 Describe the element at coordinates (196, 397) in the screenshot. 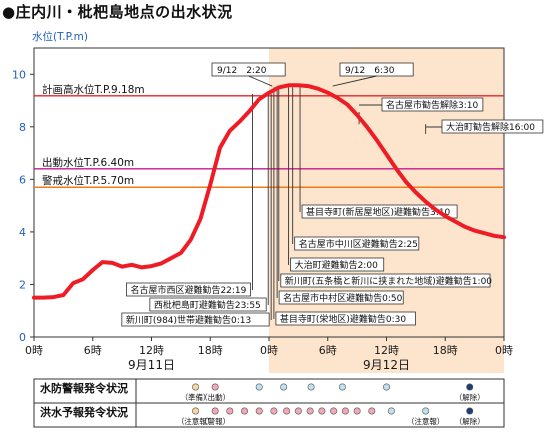

I see `status-note: （準備）` at that location.